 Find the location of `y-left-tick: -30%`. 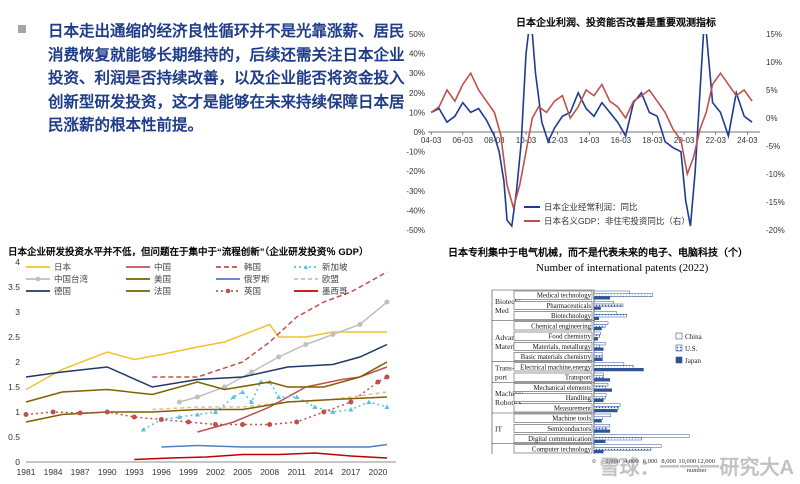

y-left-tick: -30% is located at coordinates (415, 191).